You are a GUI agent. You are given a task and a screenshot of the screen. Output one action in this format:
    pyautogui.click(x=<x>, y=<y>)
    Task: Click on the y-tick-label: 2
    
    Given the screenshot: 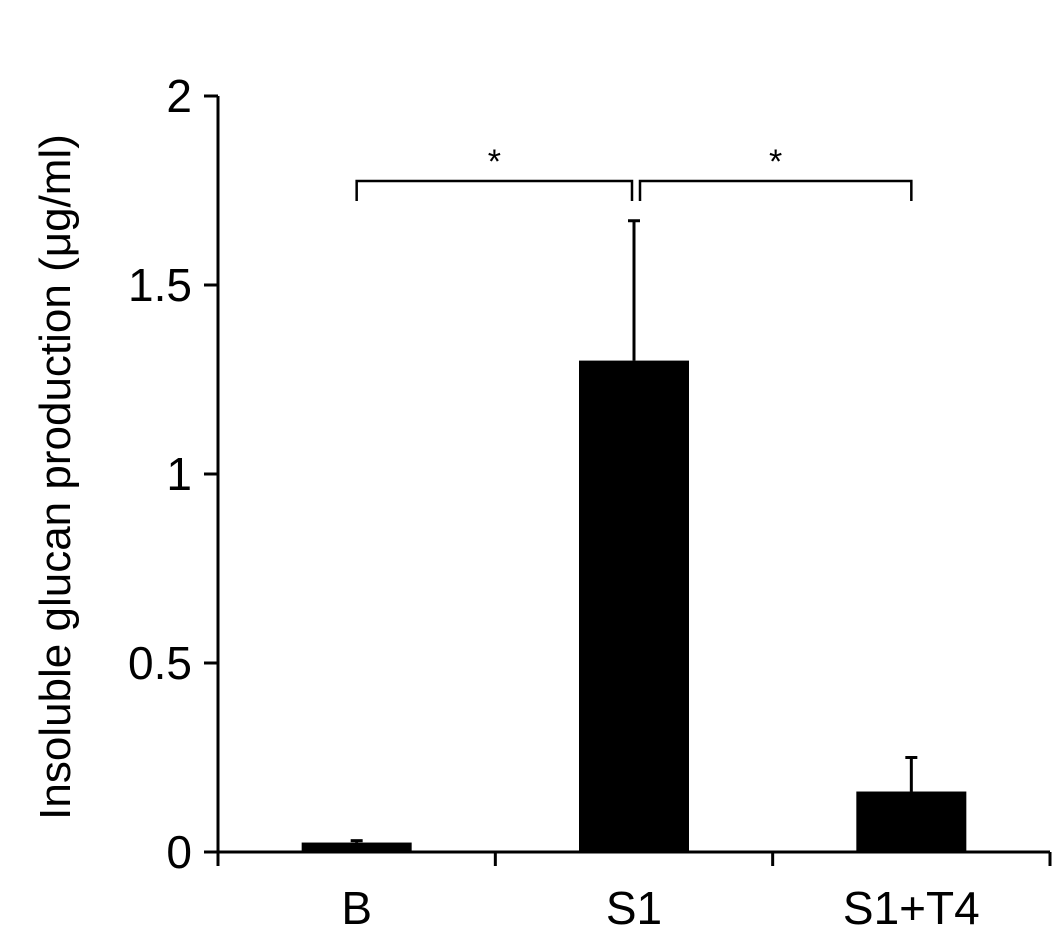 What is the action you would take?
    pyautogui.click(x=179, y=96)
    